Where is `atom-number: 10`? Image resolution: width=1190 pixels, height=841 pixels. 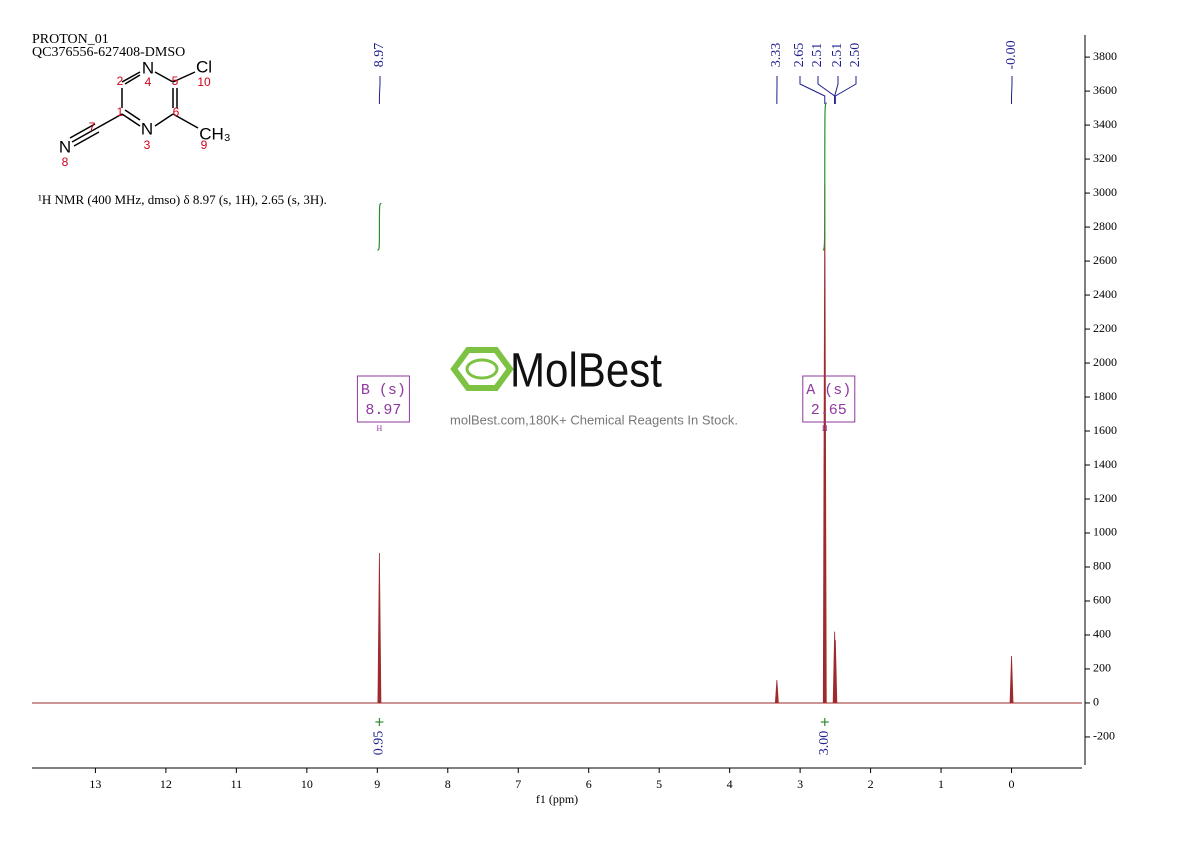
atom-number: 10 is located at coordinates (204, 82).